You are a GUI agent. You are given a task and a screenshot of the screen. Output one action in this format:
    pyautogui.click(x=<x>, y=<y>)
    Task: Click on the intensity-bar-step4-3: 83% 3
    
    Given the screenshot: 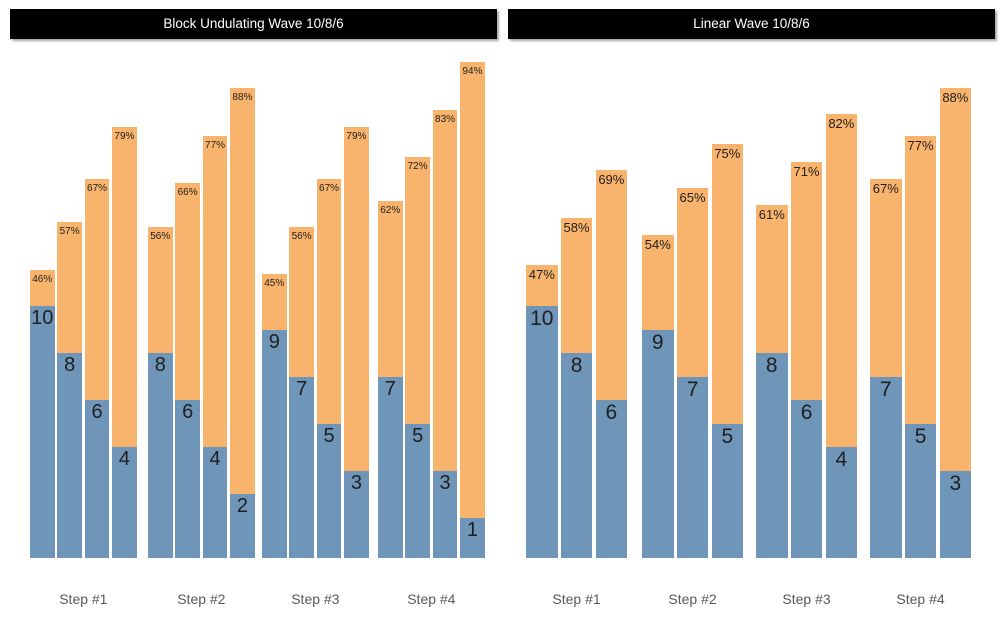 What is the action you would take?
    pyautogui.click(x=445, y=334)
    